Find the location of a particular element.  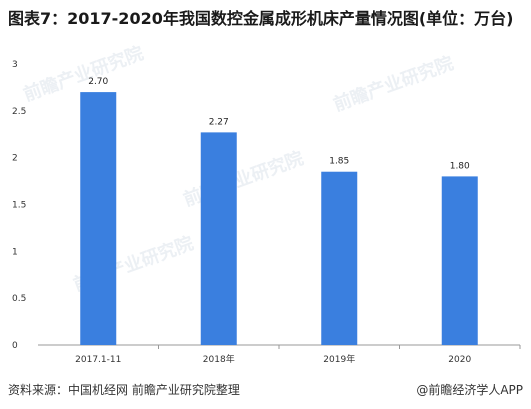

brand-label: @前瞻经济学人APP is located at coordinates (469, 390).